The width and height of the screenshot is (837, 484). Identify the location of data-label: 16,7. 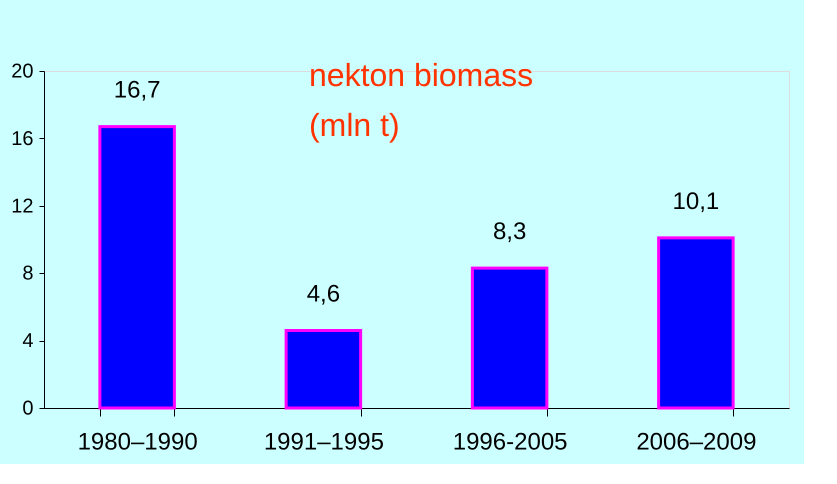
(137, 90).